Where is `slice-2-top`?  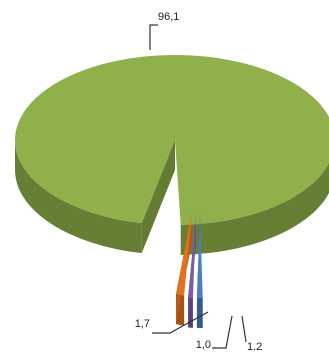
slice-2-top is located at coordinates (192, 256).